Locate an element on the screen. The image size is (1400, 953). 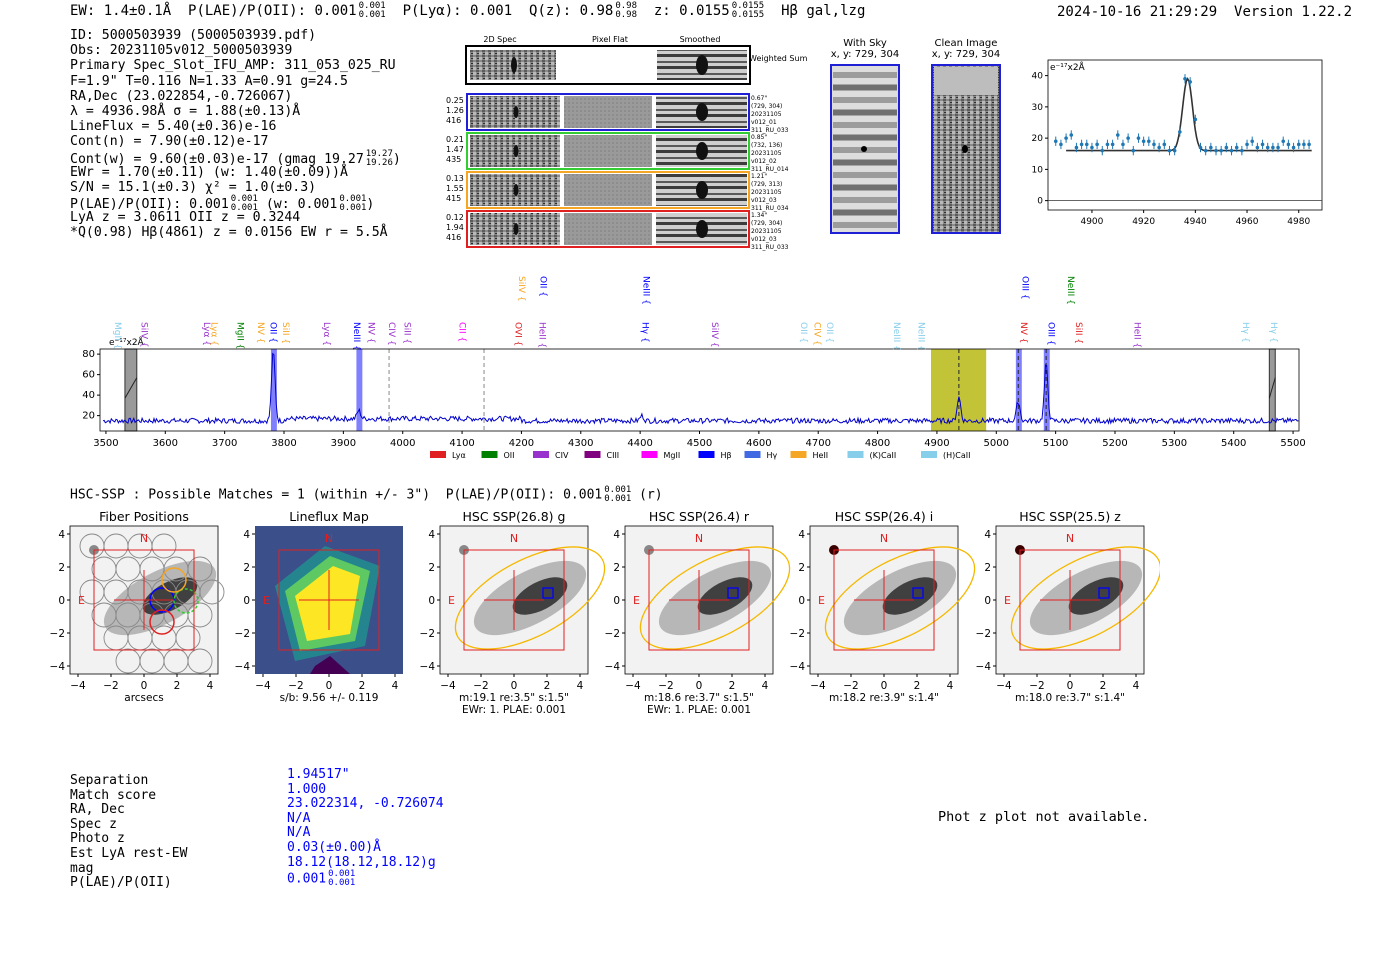
z-hi: 0.0155 is located at coordinates (748, 6).